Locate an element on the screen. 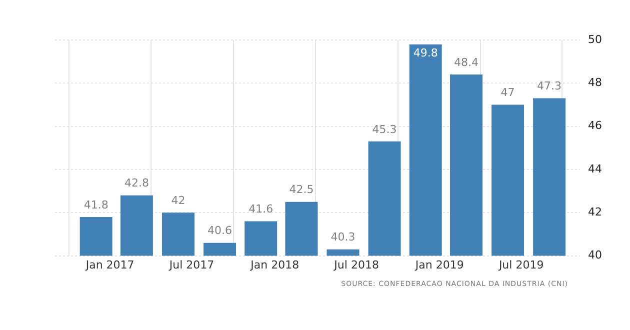 This screenshot has height=330, width=630. data-label: 42.5 is located at coordinates (301, 189).